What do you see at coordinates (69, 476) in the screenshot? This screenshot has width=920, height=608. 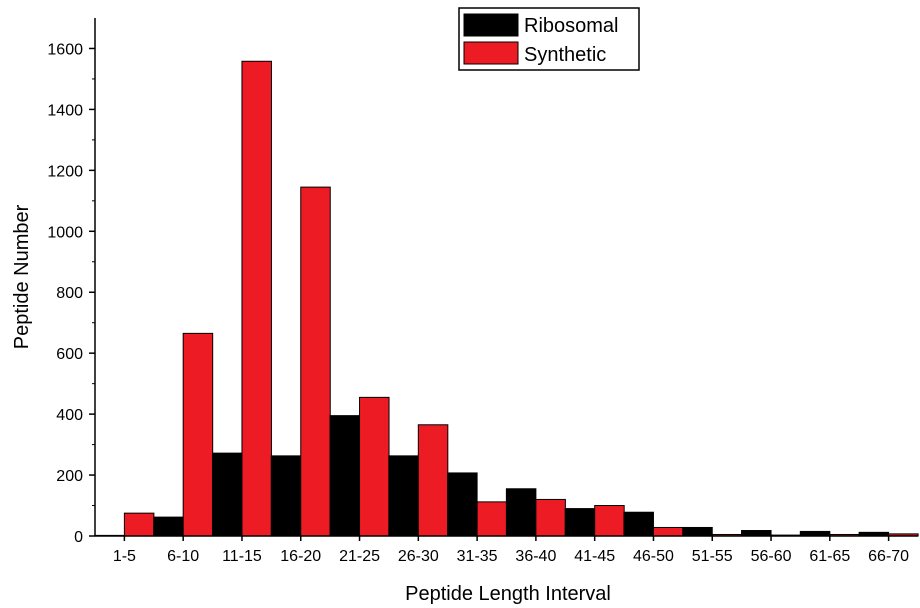 I see `y-tick-label-200: 200` at bounding box center [69, 476].